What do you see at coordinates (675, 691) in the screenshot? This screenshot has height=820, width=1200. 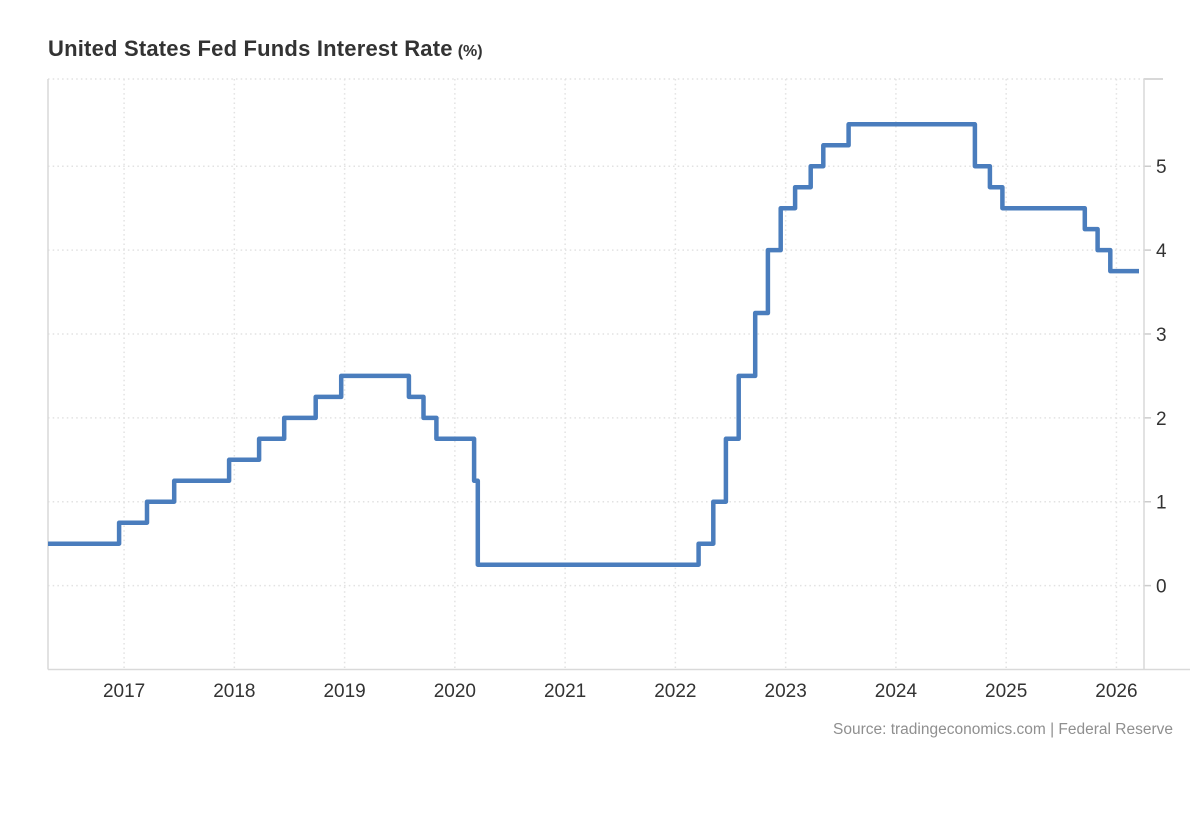 I see `x-axis-label: 2022` at bounding box center [675, 691].